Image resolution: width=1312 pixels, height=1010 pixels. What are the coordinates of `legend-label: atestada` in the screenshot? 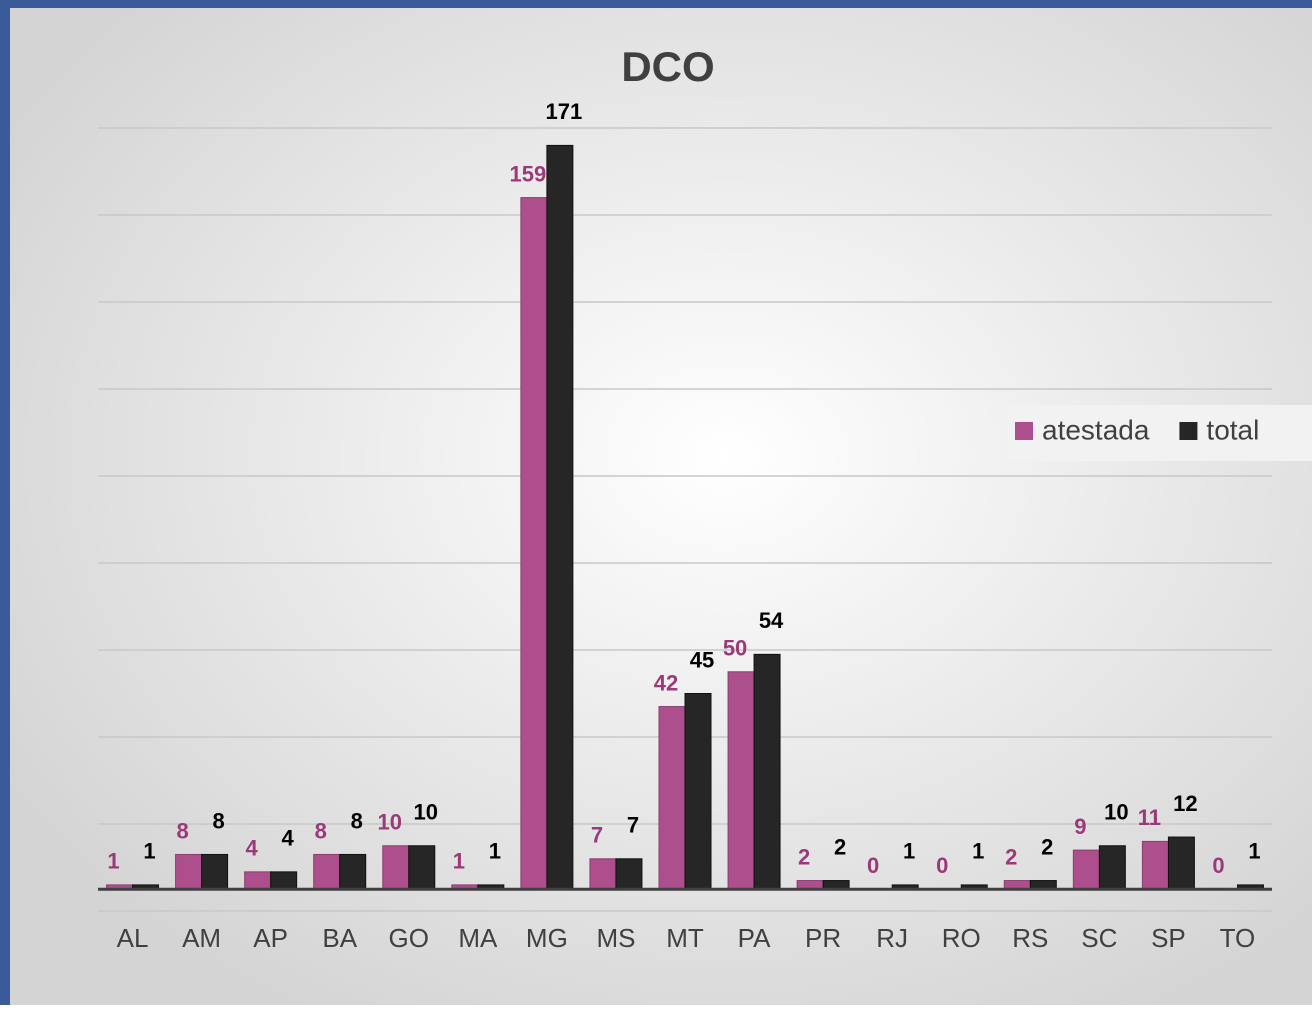 It's located at (1096, 429).